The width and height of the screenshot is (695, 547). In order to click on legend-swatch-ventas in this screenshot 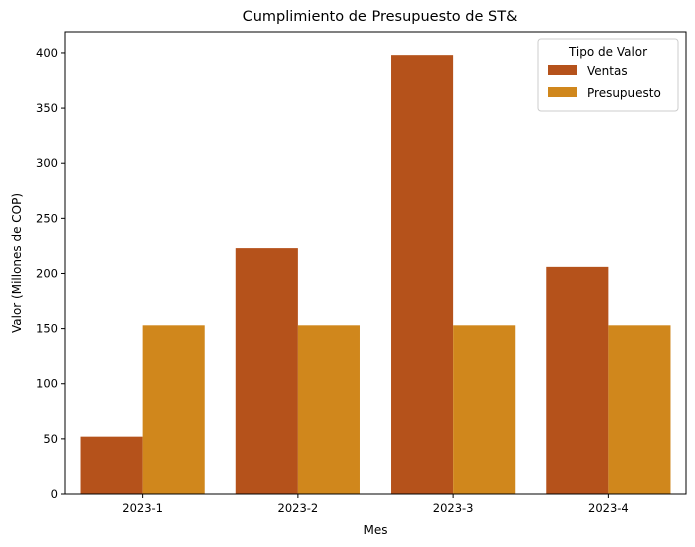, I will do `click(562, 70)`.